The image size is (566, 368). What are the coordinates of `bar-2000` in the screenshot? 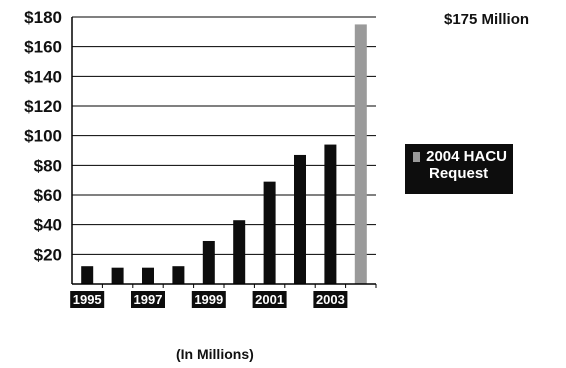 It's located at (239, 252).